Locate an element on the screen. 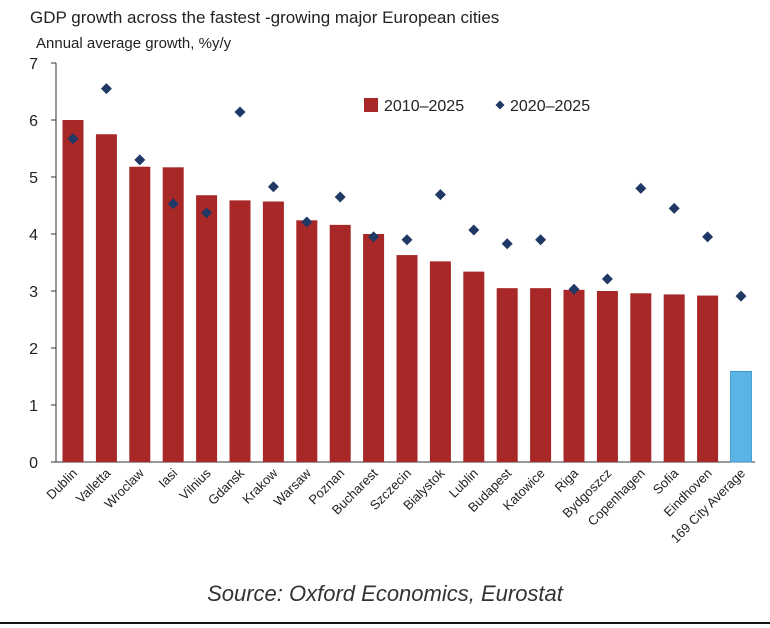  source-note: Source: Oxford Economics, Eurostat is located at coordinates (385, 593).